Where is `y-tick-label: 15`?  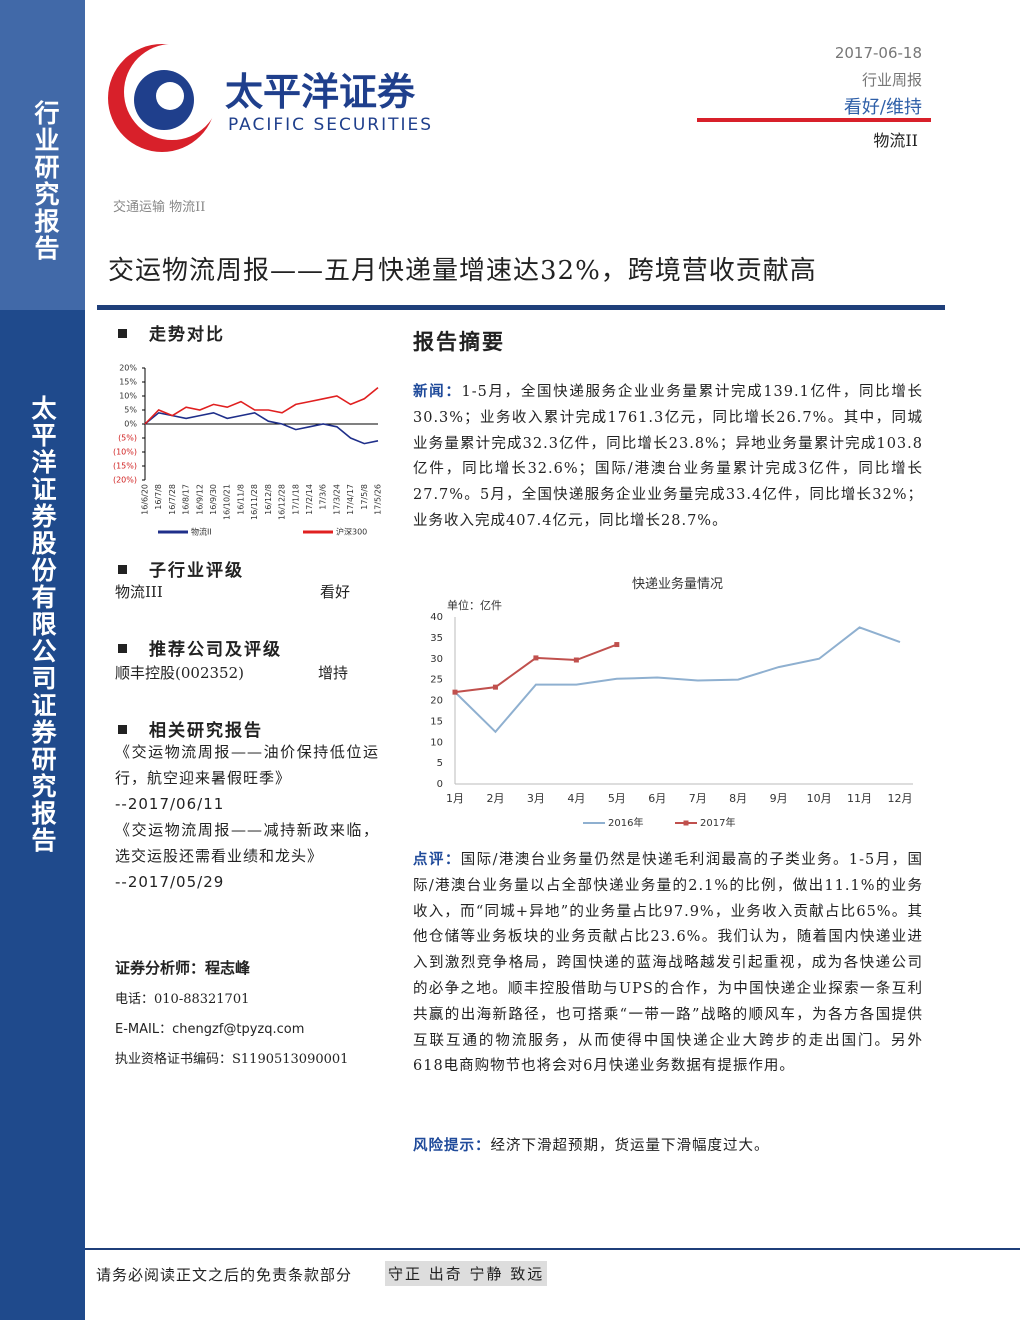
y-tick-label: 15 is located at coordinates (436, 721).